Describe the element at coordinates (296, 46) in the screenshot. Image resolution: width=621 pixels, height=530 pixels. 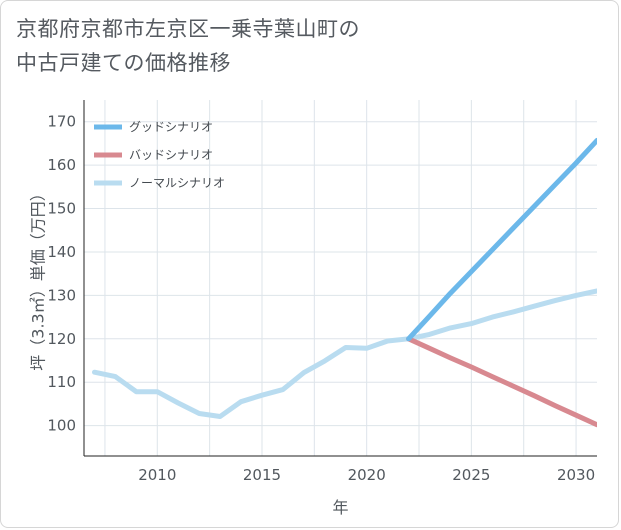
I see `chart-title: 京都府京都市左京区一乗寺葉山町の 中古戸建ての価格推移` at that location.